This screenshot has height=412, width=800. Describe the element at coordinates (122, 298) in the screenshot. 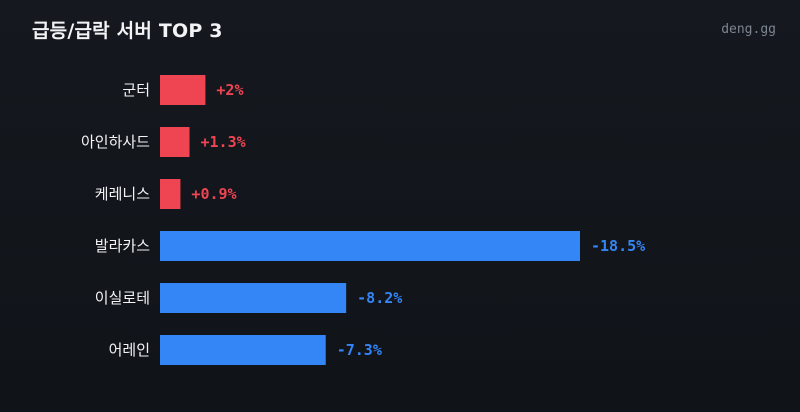

I see `category-label: 이실로테` at that location.